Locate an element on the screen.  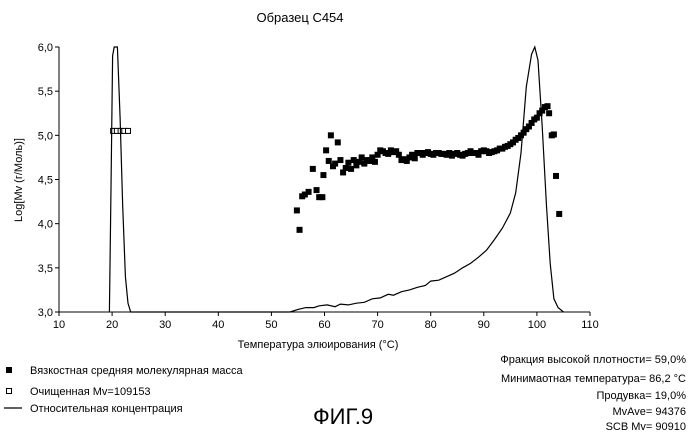
y-tick-label: 5,0 is located at coordinates (45, 136).